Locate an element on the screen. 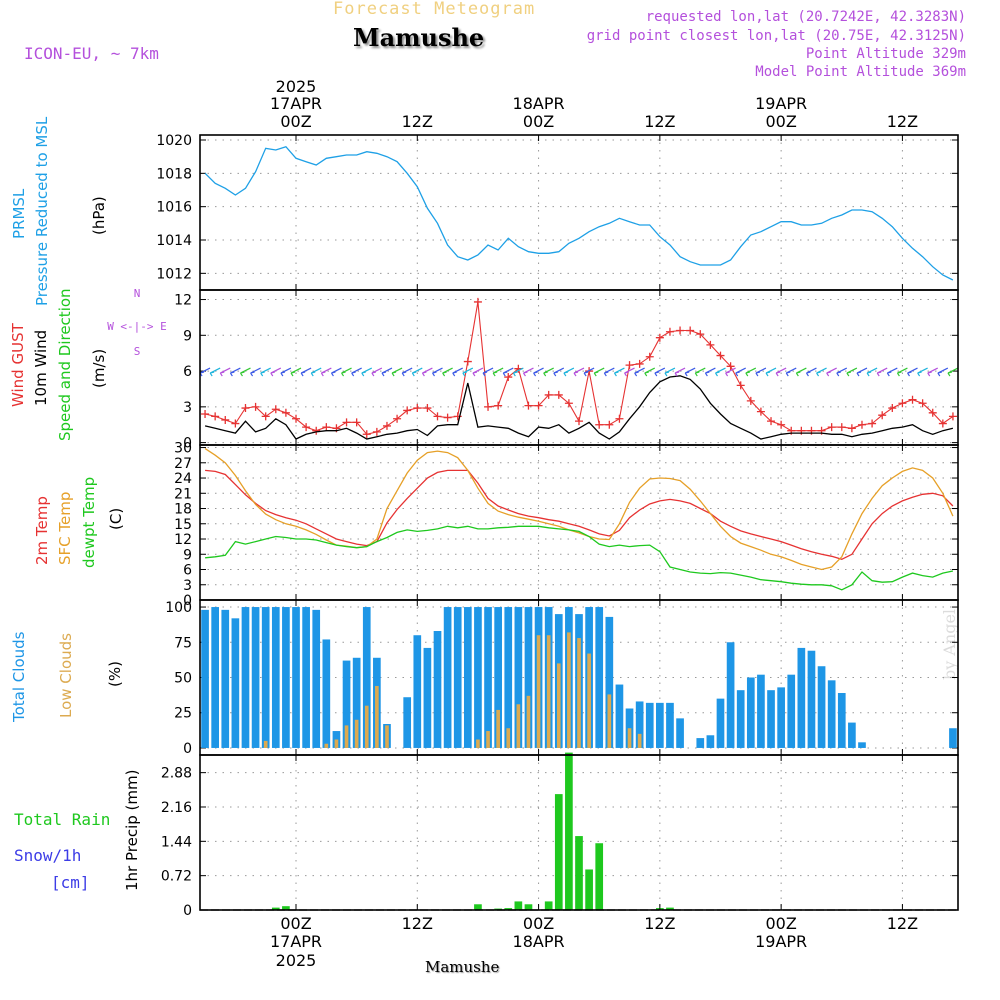  y-tick-label: 1014 is located at coordinates (174, 241).